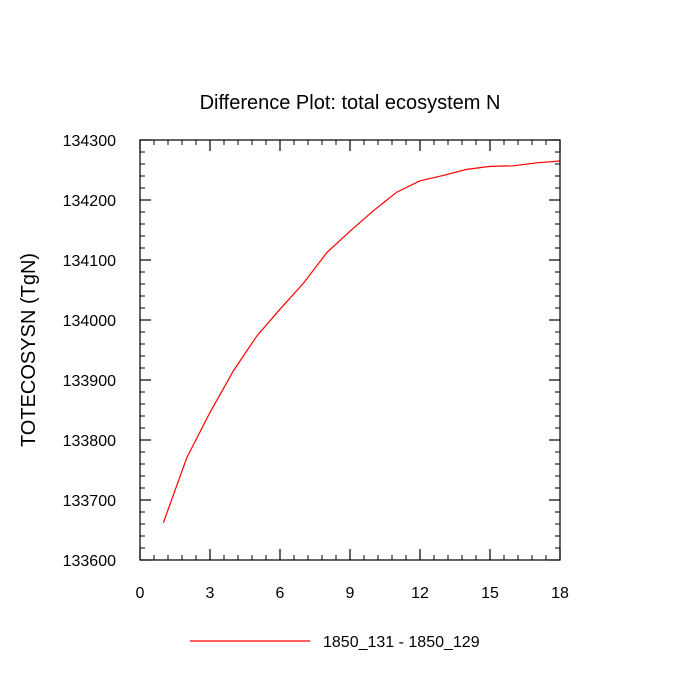  I want to click on y-tick-label: 133700, so click(89, 501).